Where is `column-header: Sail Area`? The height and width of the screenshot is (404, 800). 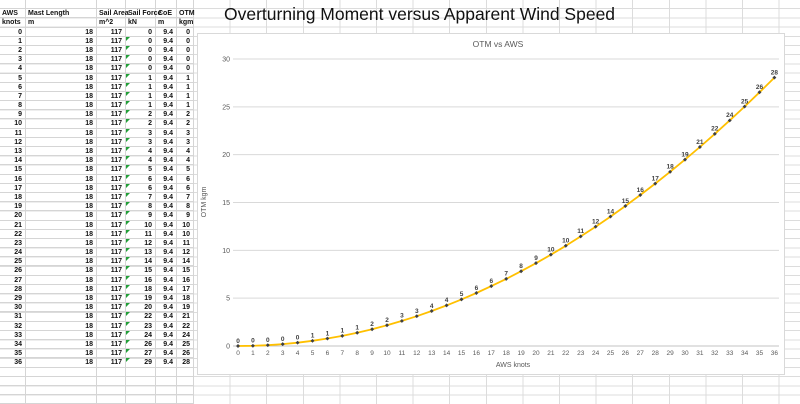
column-header: Sail Area is located at coordinates (113, 14).